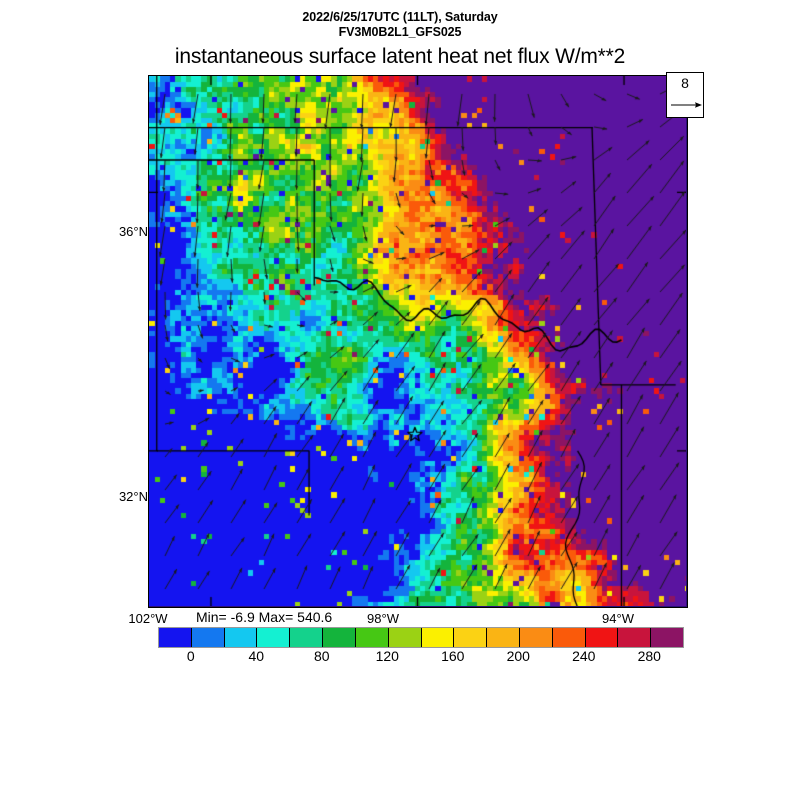 Image resolution: width=800 pixels, height=800 pixels. I want to click on vector-key-magnitude: 8, so click(685, 83).